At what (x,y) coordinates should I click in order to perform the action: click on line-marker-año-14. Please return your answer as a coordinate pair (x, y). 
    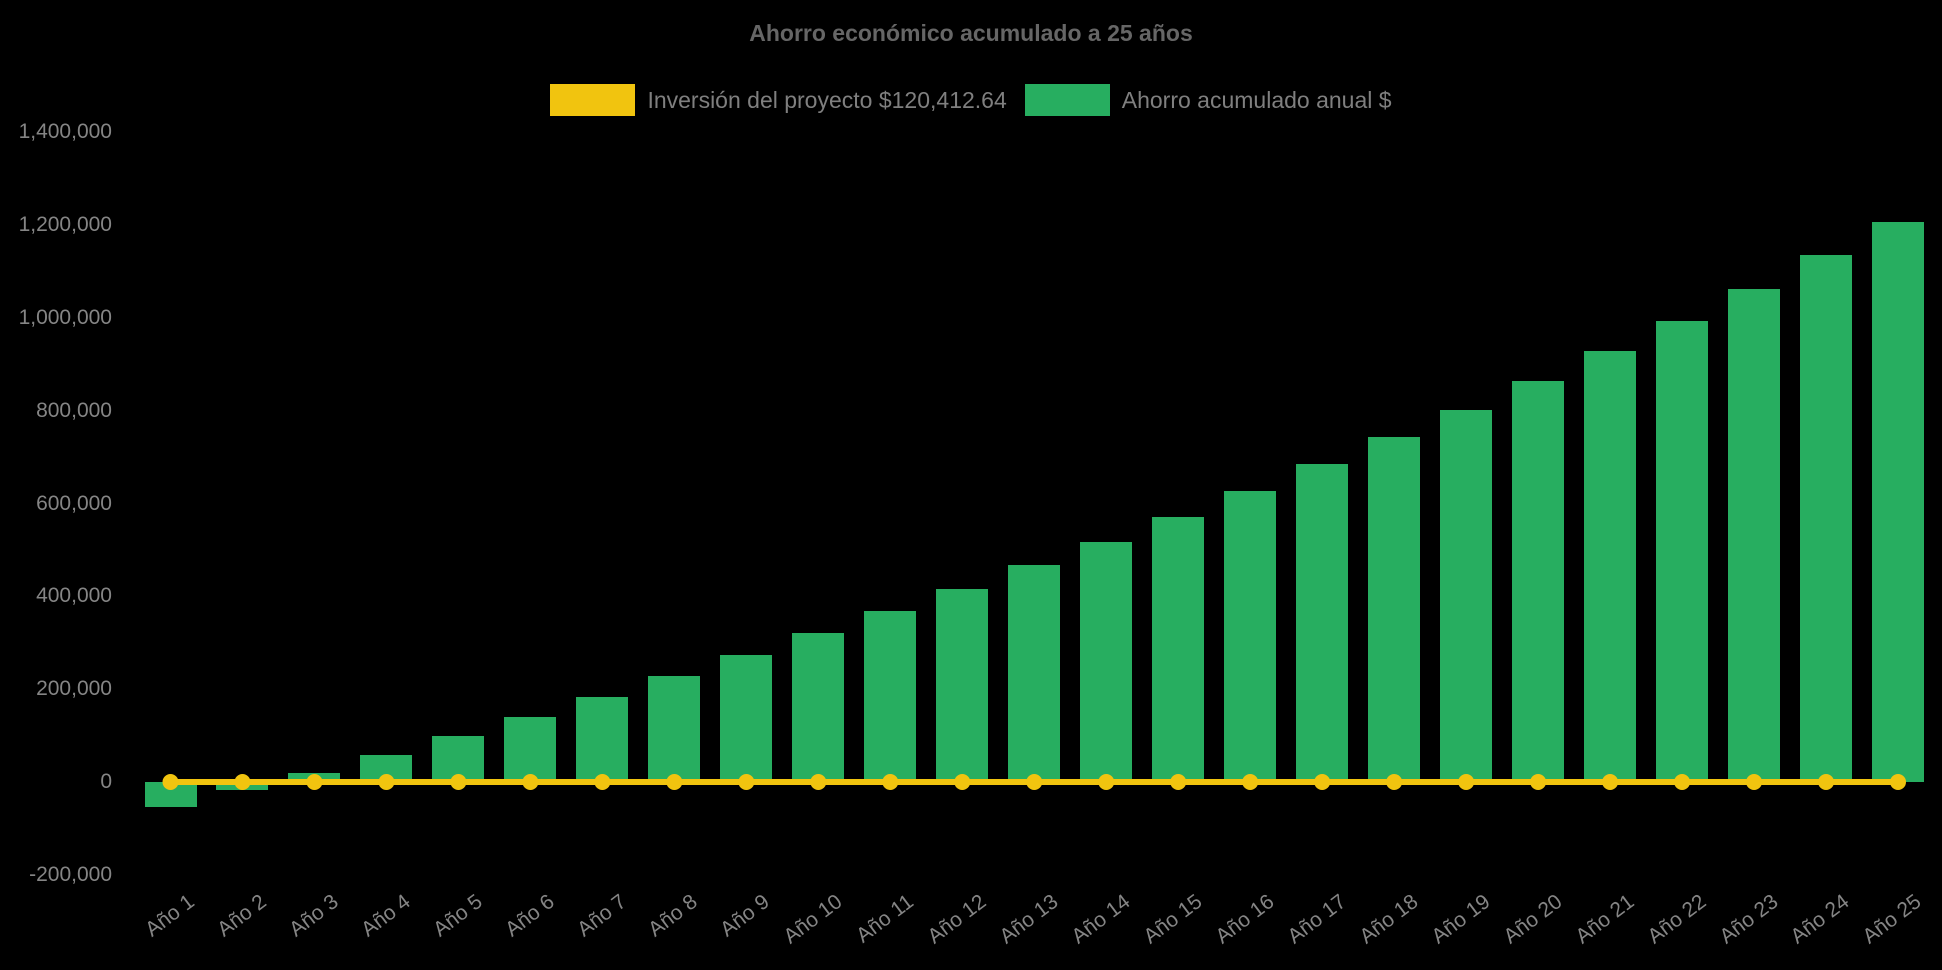
    Looking at the image, I should click on (1106, 782).